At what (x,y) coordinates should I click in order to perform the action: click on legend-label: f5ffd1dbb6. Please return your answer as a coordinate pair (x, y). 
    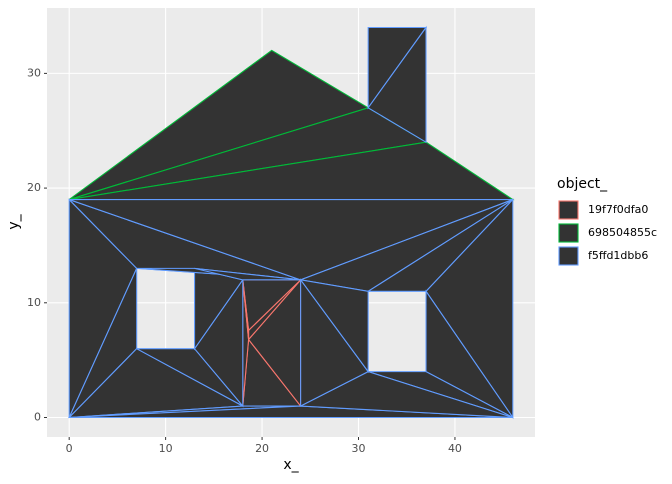
    Looking at the image, I should click on (618, 255).